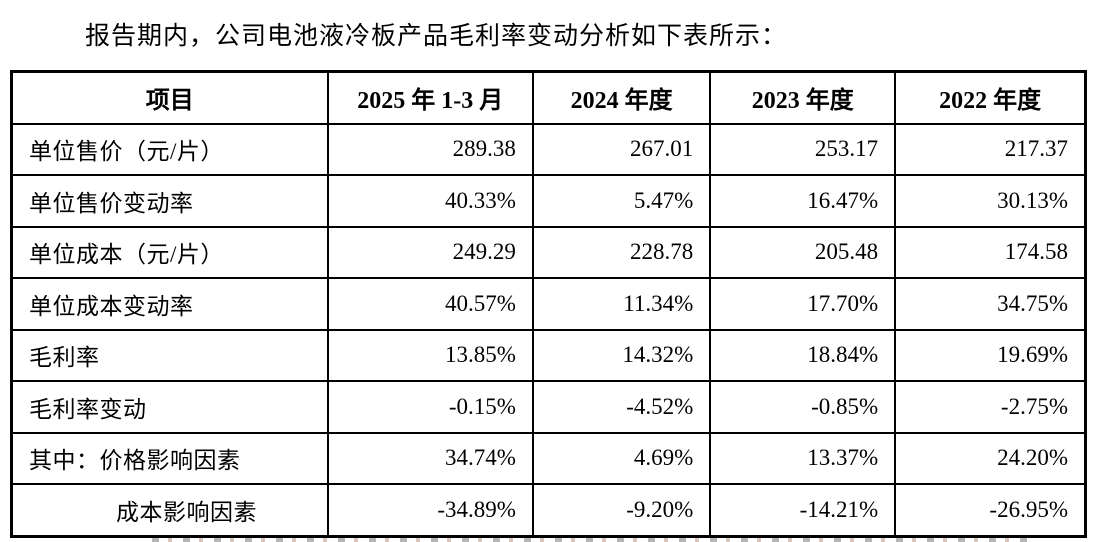  What do you see at coordinates (591, 540) in the screenshot?
I see `clipped-next-text-line` at bounding box center [591, 540].